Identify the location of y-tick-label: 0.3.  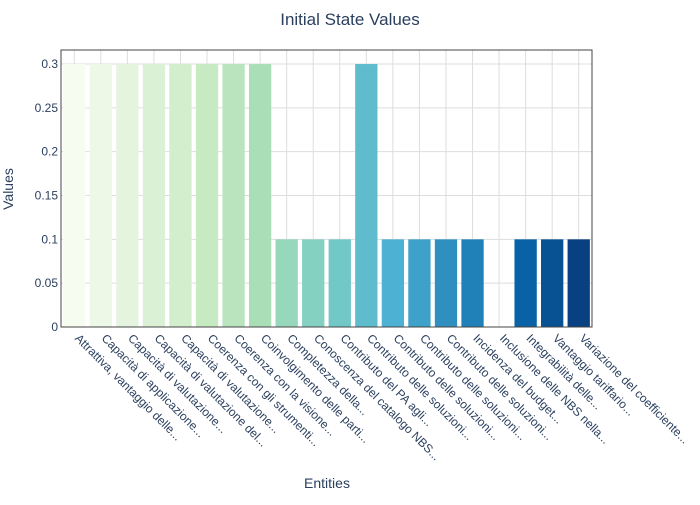
(49, 64).